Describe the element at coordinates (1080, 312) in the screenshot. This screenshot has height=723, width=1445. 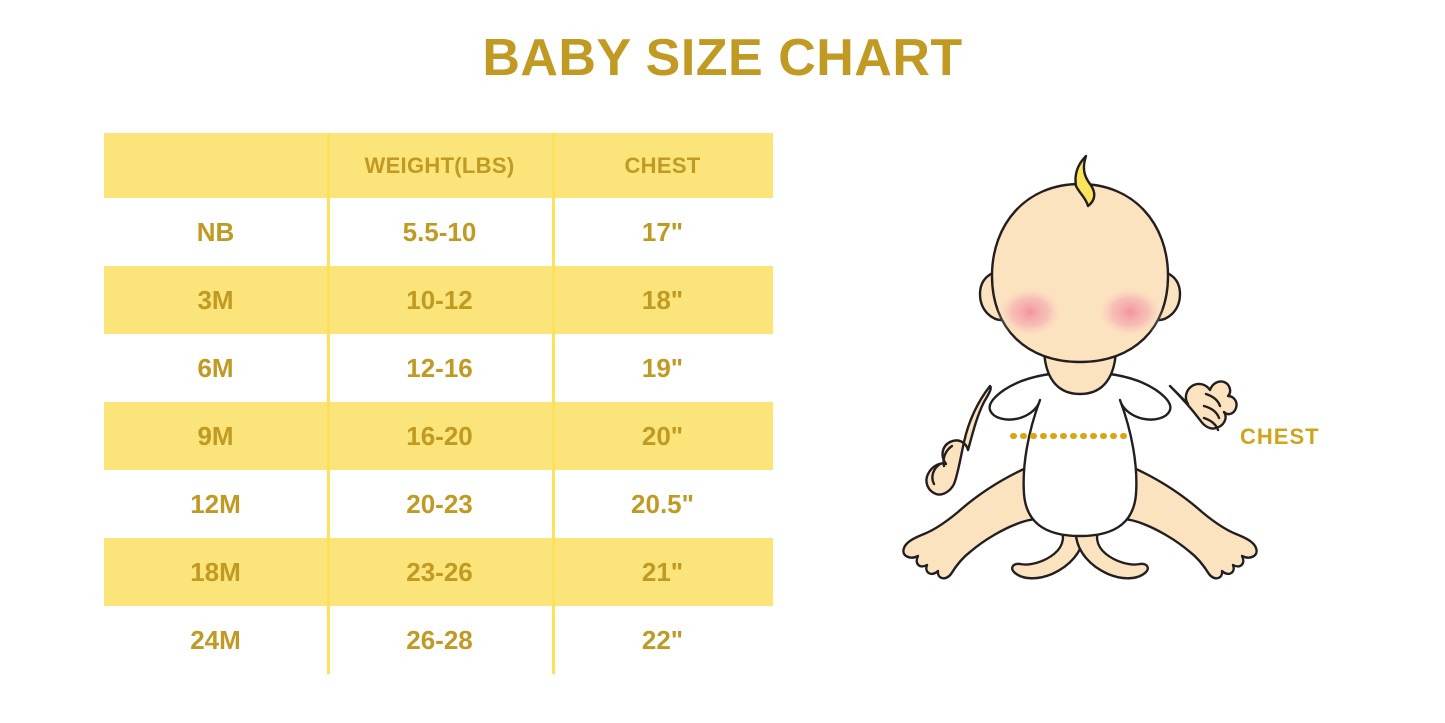
I see `cheeks` at that location.